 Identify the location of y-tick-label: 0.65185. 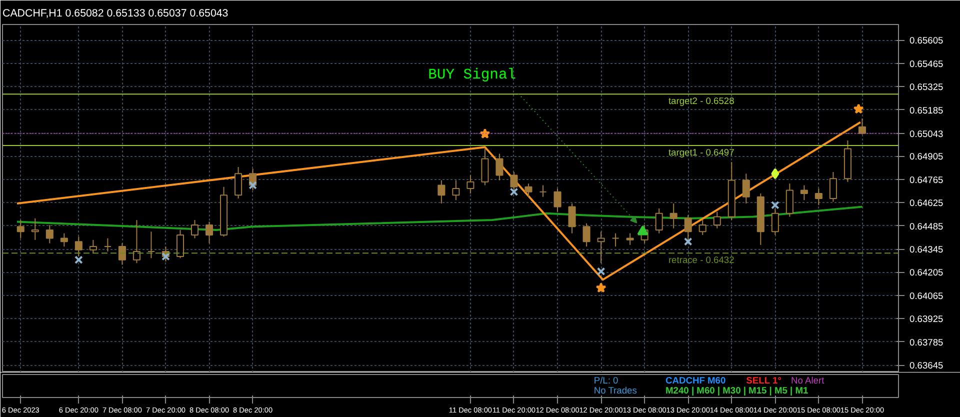
(927, 110).